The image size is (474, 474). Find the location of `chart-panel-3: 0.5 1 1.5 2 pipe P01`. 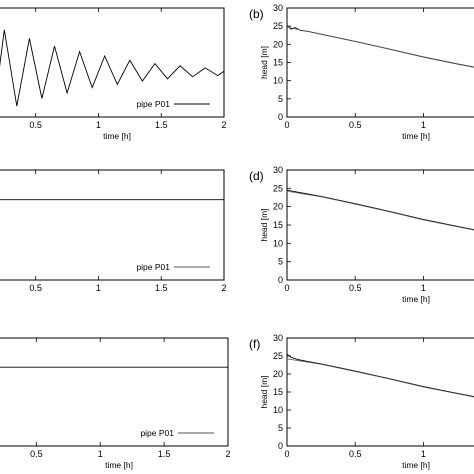

chart-panel-3: 0.5 1 1.5 2 pipe P01 is located at coordinates (113, 231).